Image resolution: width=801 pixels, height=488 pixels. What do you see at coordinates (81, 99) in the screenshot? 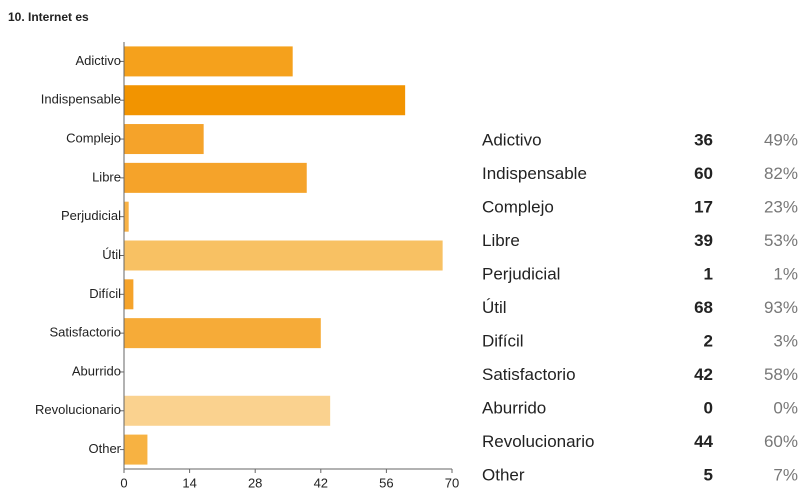
I see `y-tick-label: Indispensable` at bounding box center [81, 99].